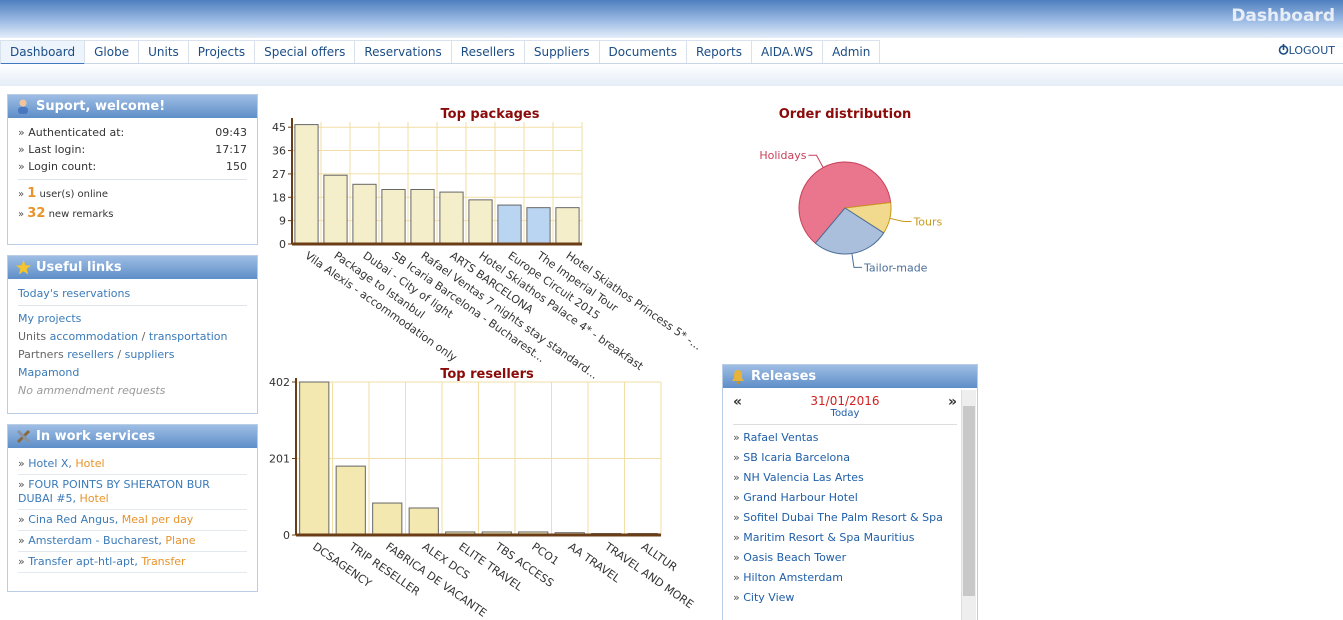  Describe the element at coordinates (188, 336) in the screenshot. I see `link: transportation` at that location.